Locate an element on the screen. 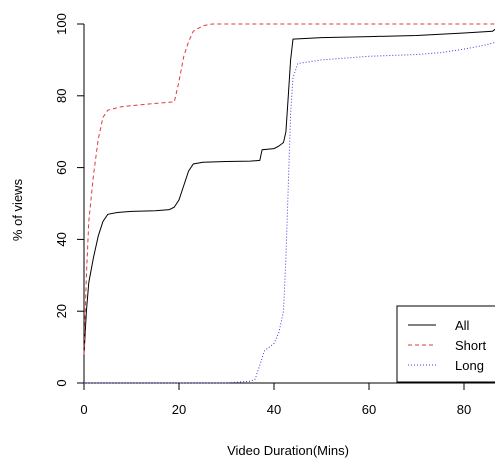 This screenshot has height=462, width=495. legend: All Short Long is located at coordinates (445, 344).